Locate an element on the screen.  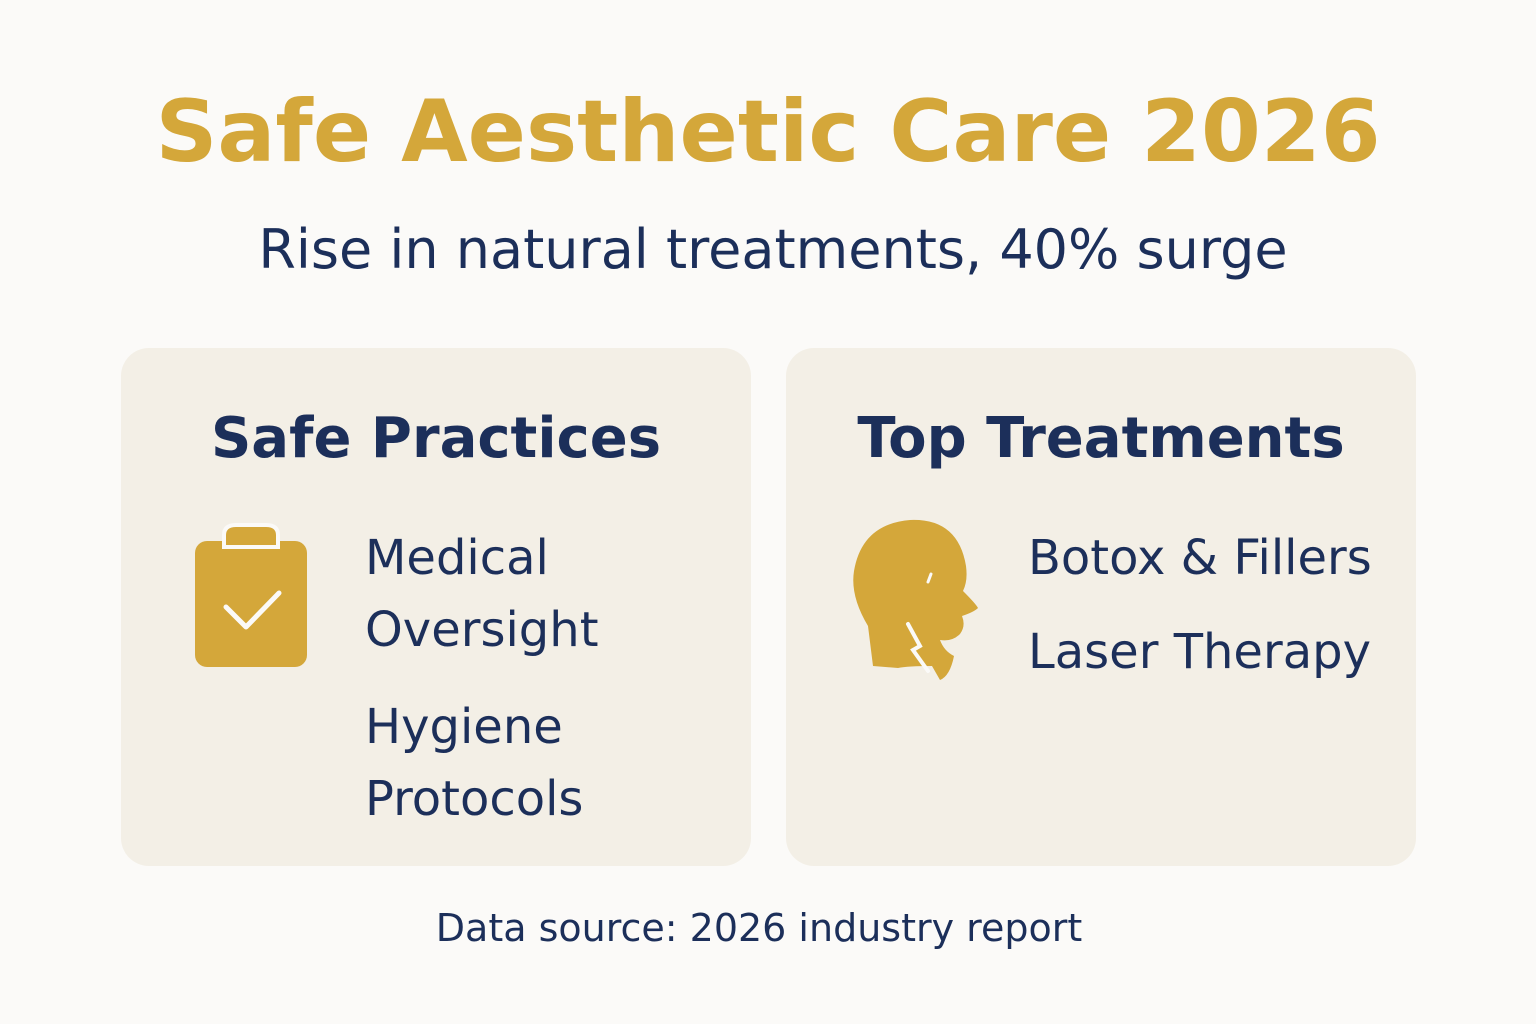
page-title: Safe Aesthetic Care 2026 is located at coordinates (768, 132).